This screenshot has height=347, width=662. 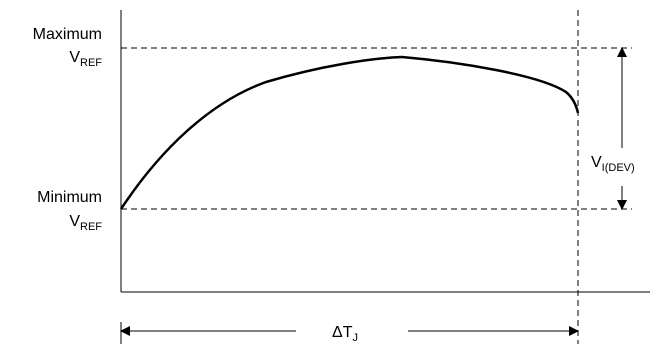 I want to click on delta-tj-label: ΔTJ, so click(x=345, y=334).